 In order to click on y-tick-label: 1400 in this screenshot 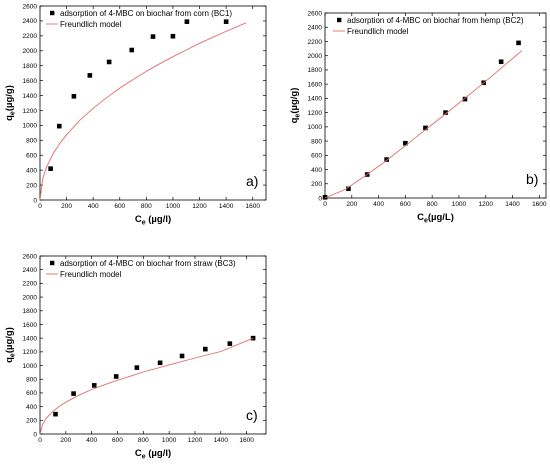, I will do `click(315, 99)`.